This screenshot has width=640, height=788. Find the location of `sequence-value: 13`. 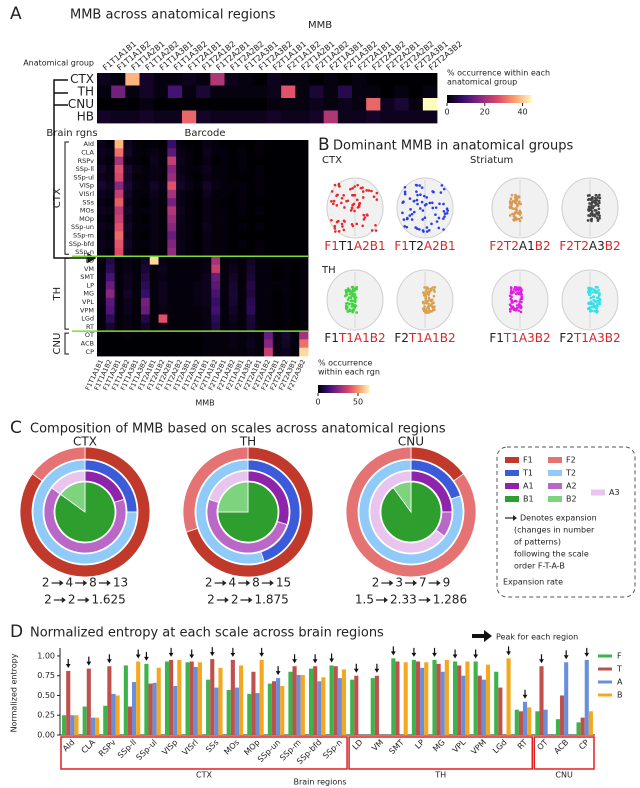

sequence-value: 13 is located at coordinates (120, 583).